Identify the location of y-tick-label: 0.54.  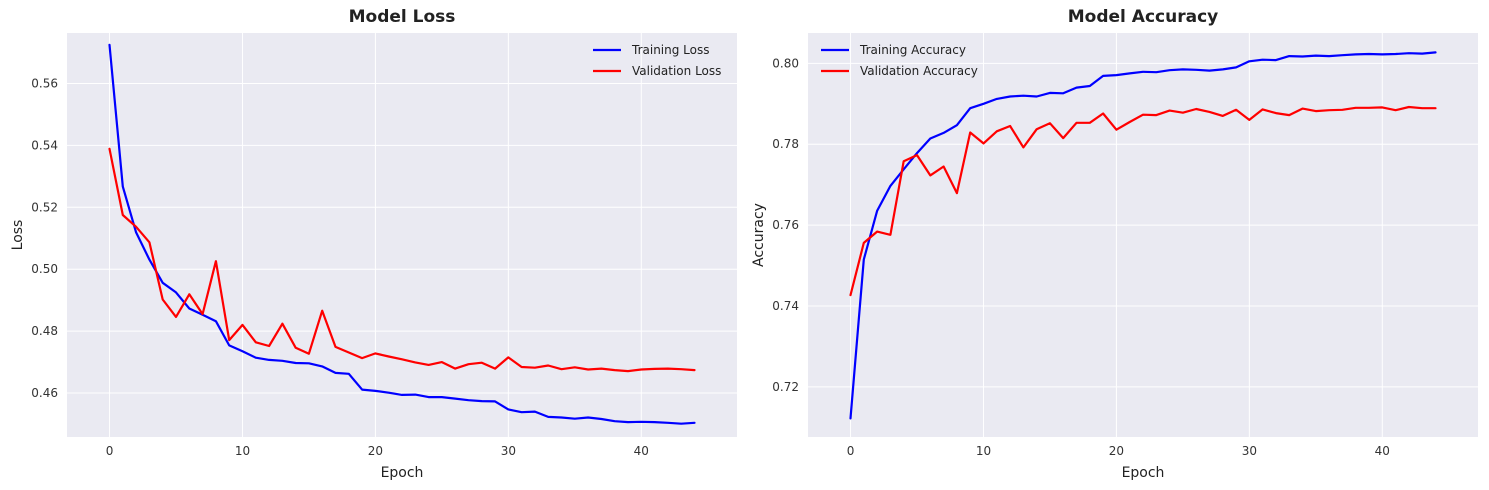
(44, 145).